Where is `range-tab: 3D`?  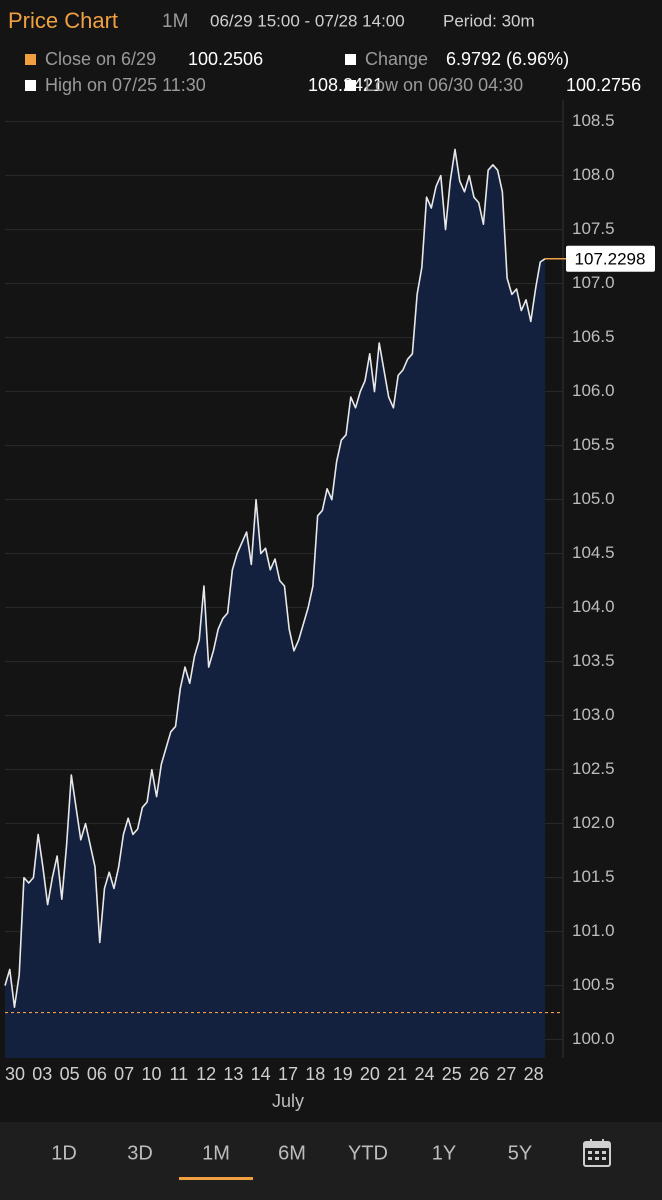
range-tab: 3D is located at coordinates (140, 1153).